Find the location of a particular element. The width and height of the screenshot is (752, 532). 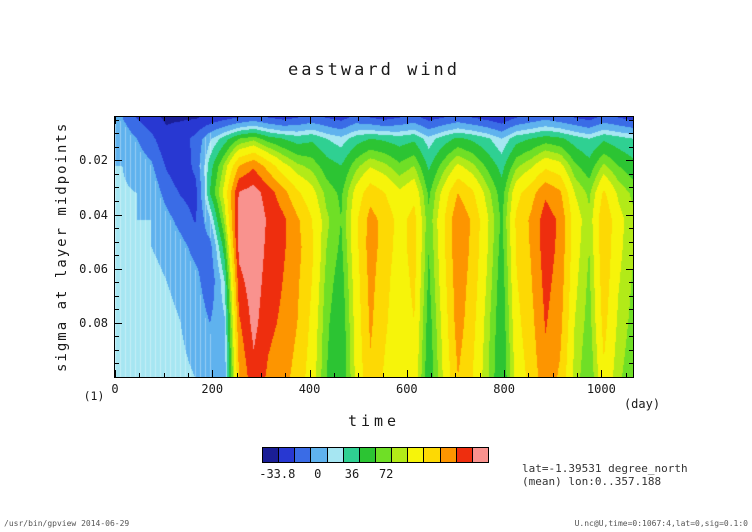

chart-title: eastward wind is located at coordinates (374, 70).